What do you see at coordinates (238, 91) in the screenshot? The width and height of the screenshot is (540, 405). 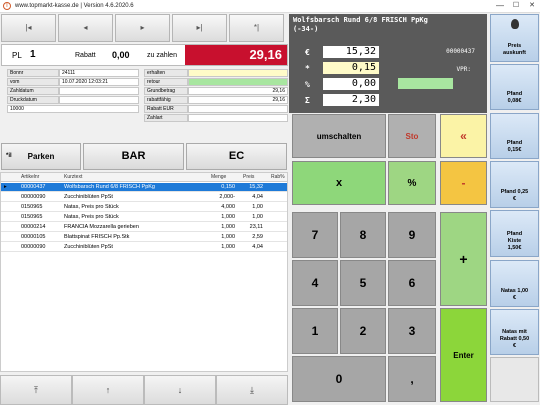 I see `grundbetrag-value: 29,16` at bounding box center [238, 91].